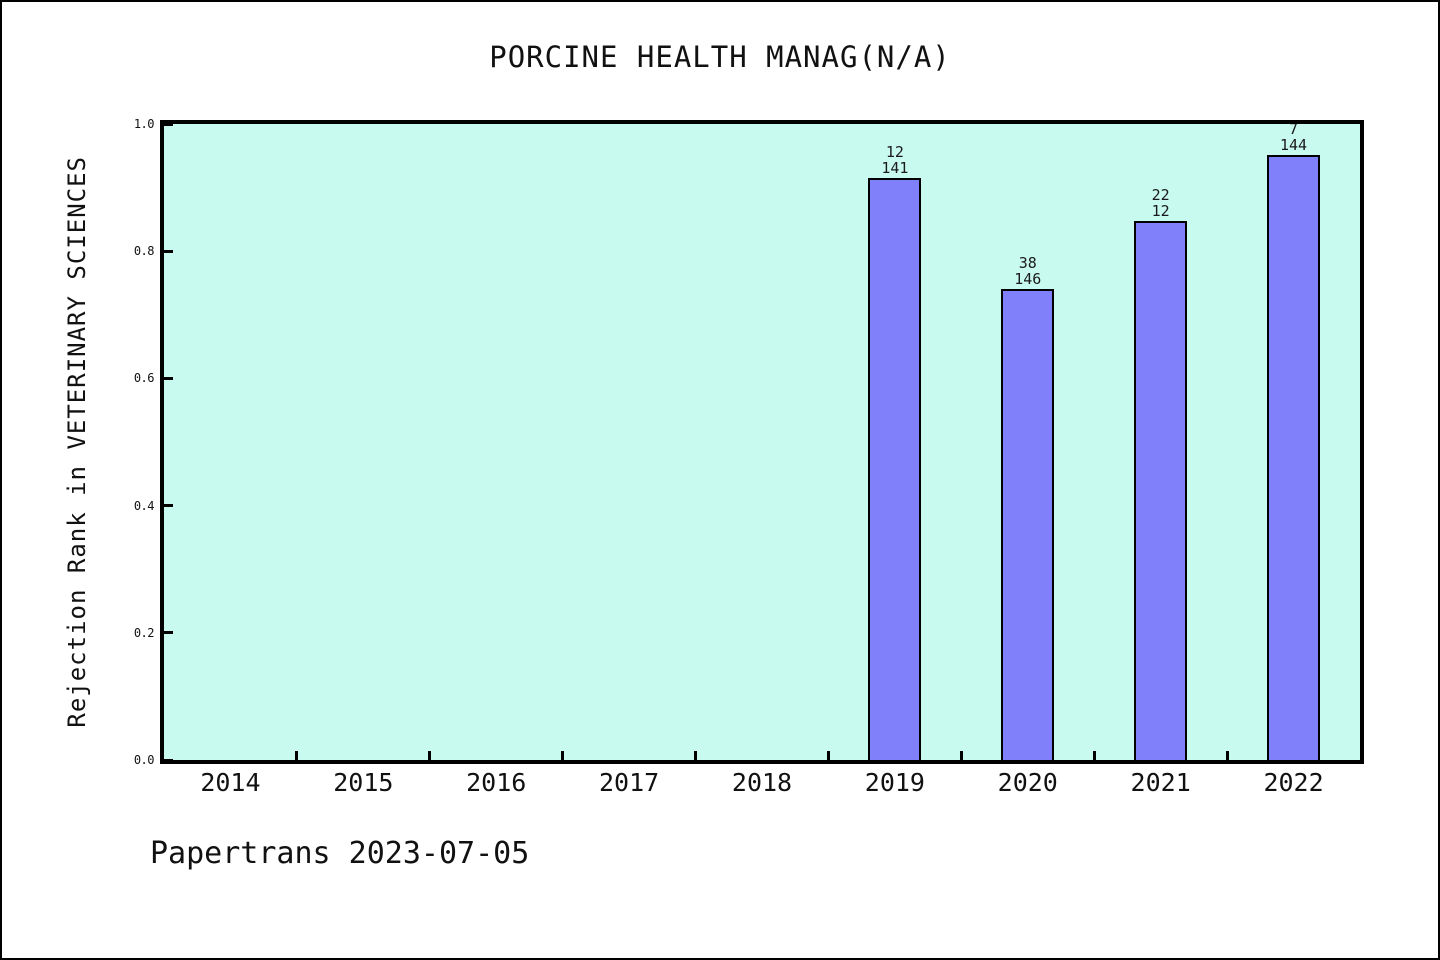 The image size is (1440, 960). Describe the element at coordinates (1027, 782) in the screenshot. I see `x-axis-label-2020: 2020` at that location.